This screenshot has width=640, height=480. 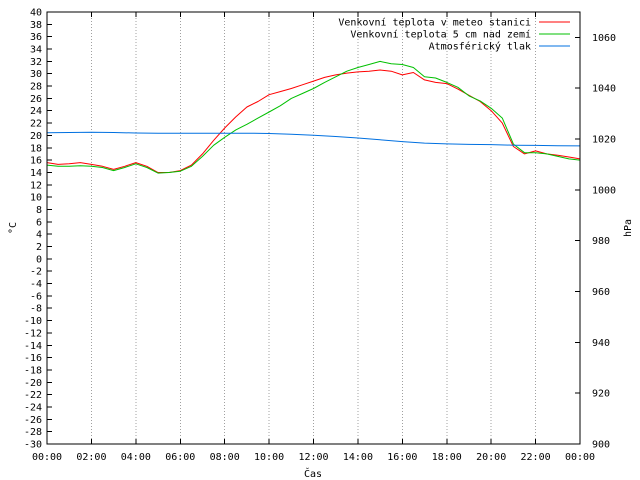 I want to click on y2-tick-label: 1020, so click(x=604, y=140).